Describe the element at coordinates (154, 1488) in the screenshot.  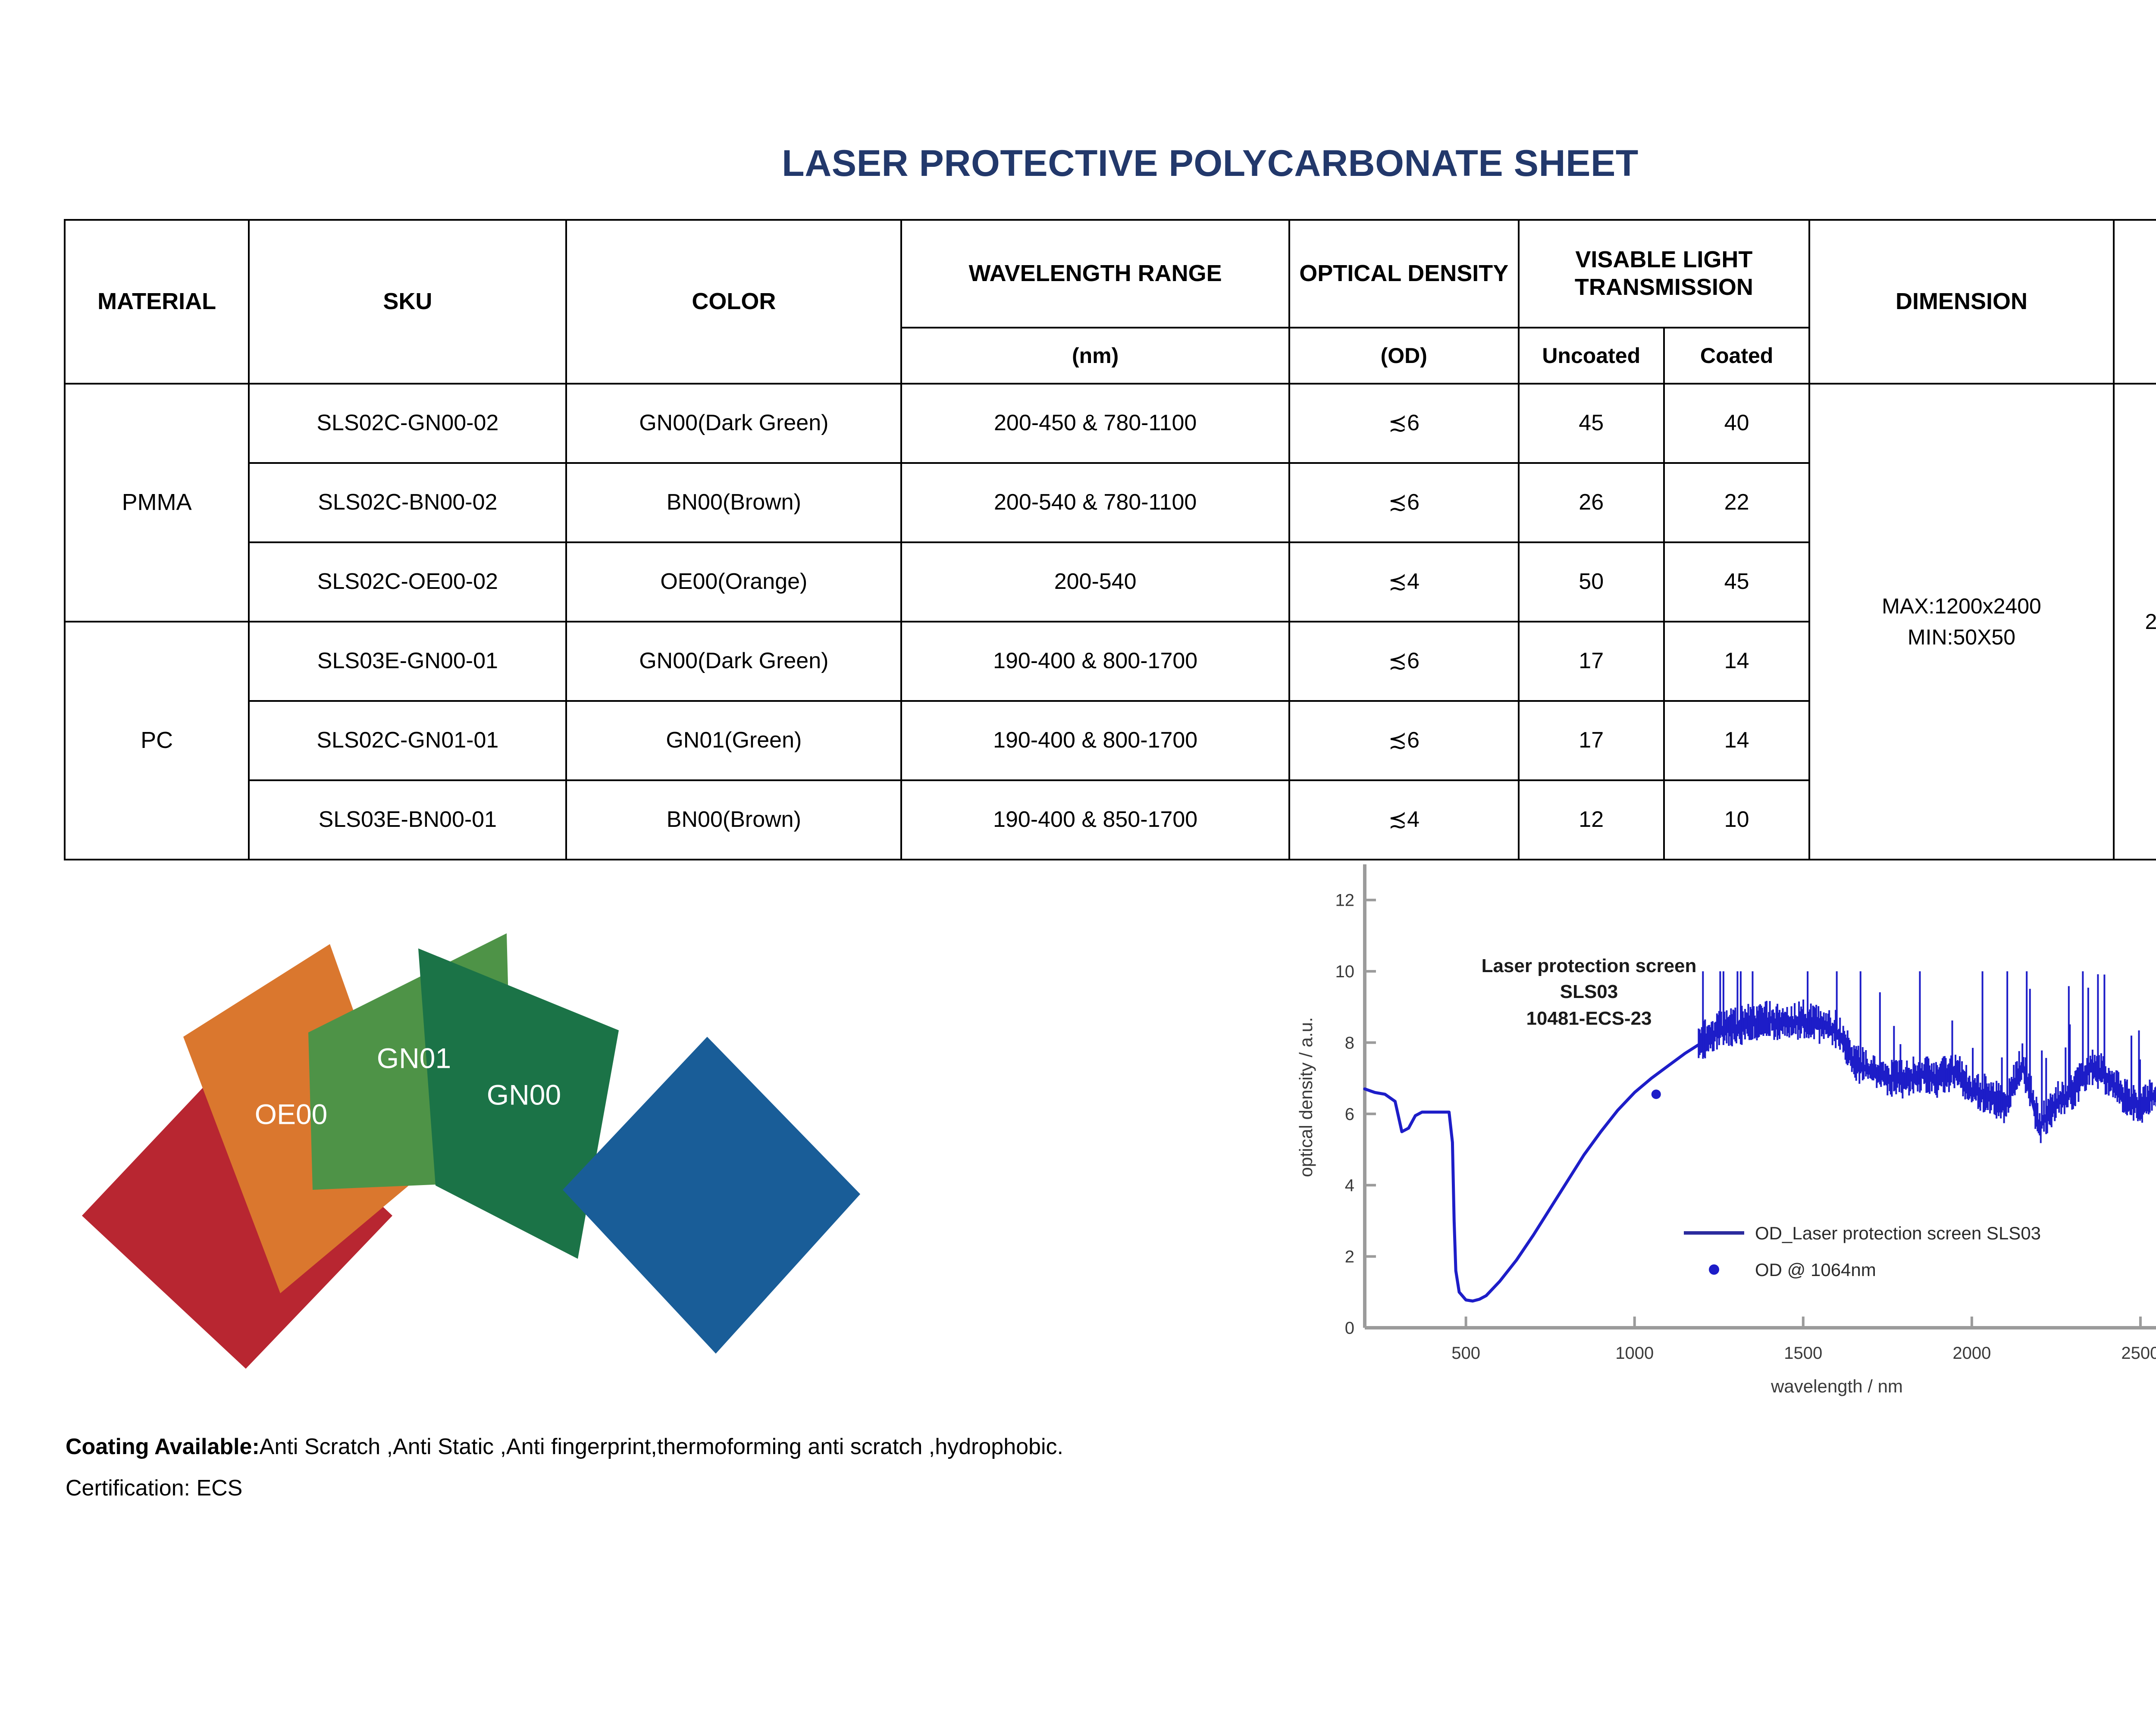
I see `certification-line: Certification: ECS` at that location.